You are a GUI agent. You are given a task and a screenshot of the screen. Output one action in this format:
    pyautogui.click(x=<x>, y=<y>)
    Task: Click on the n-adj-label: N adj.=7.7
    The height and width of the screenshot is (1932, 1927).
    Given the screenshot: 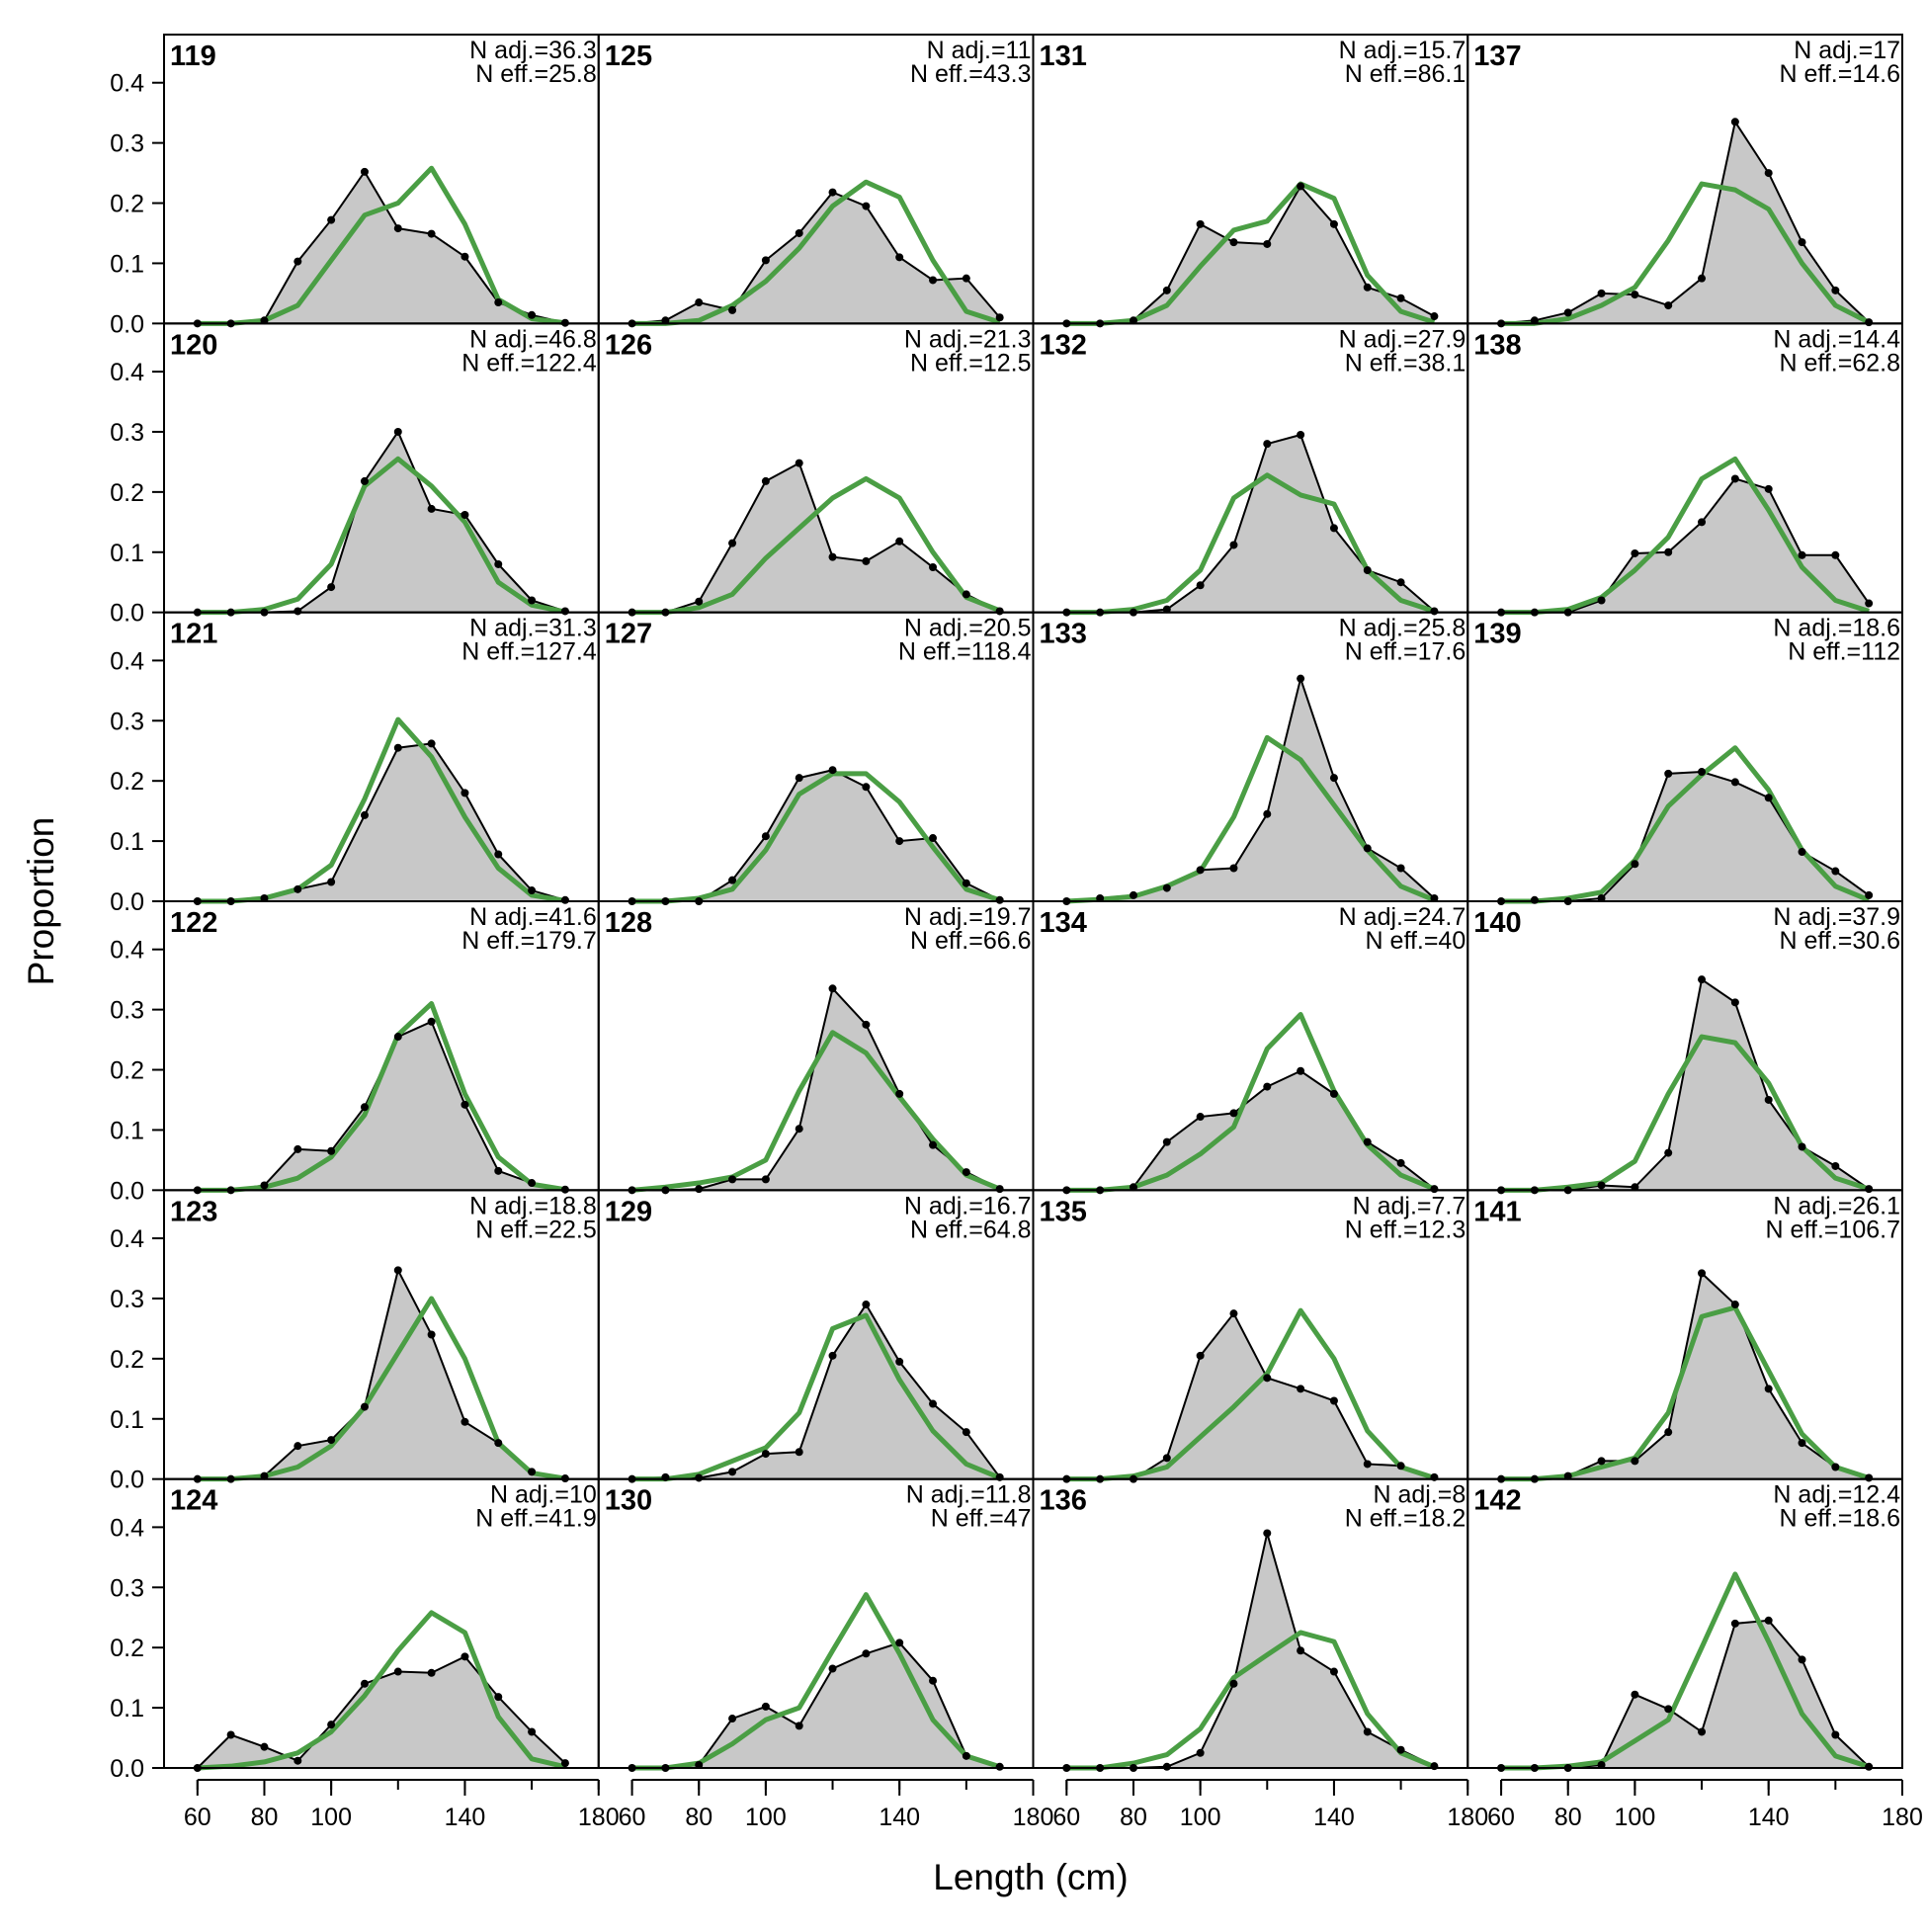 What is the action you would take?
    pyautogui.click(x=1410, y=1205)
    